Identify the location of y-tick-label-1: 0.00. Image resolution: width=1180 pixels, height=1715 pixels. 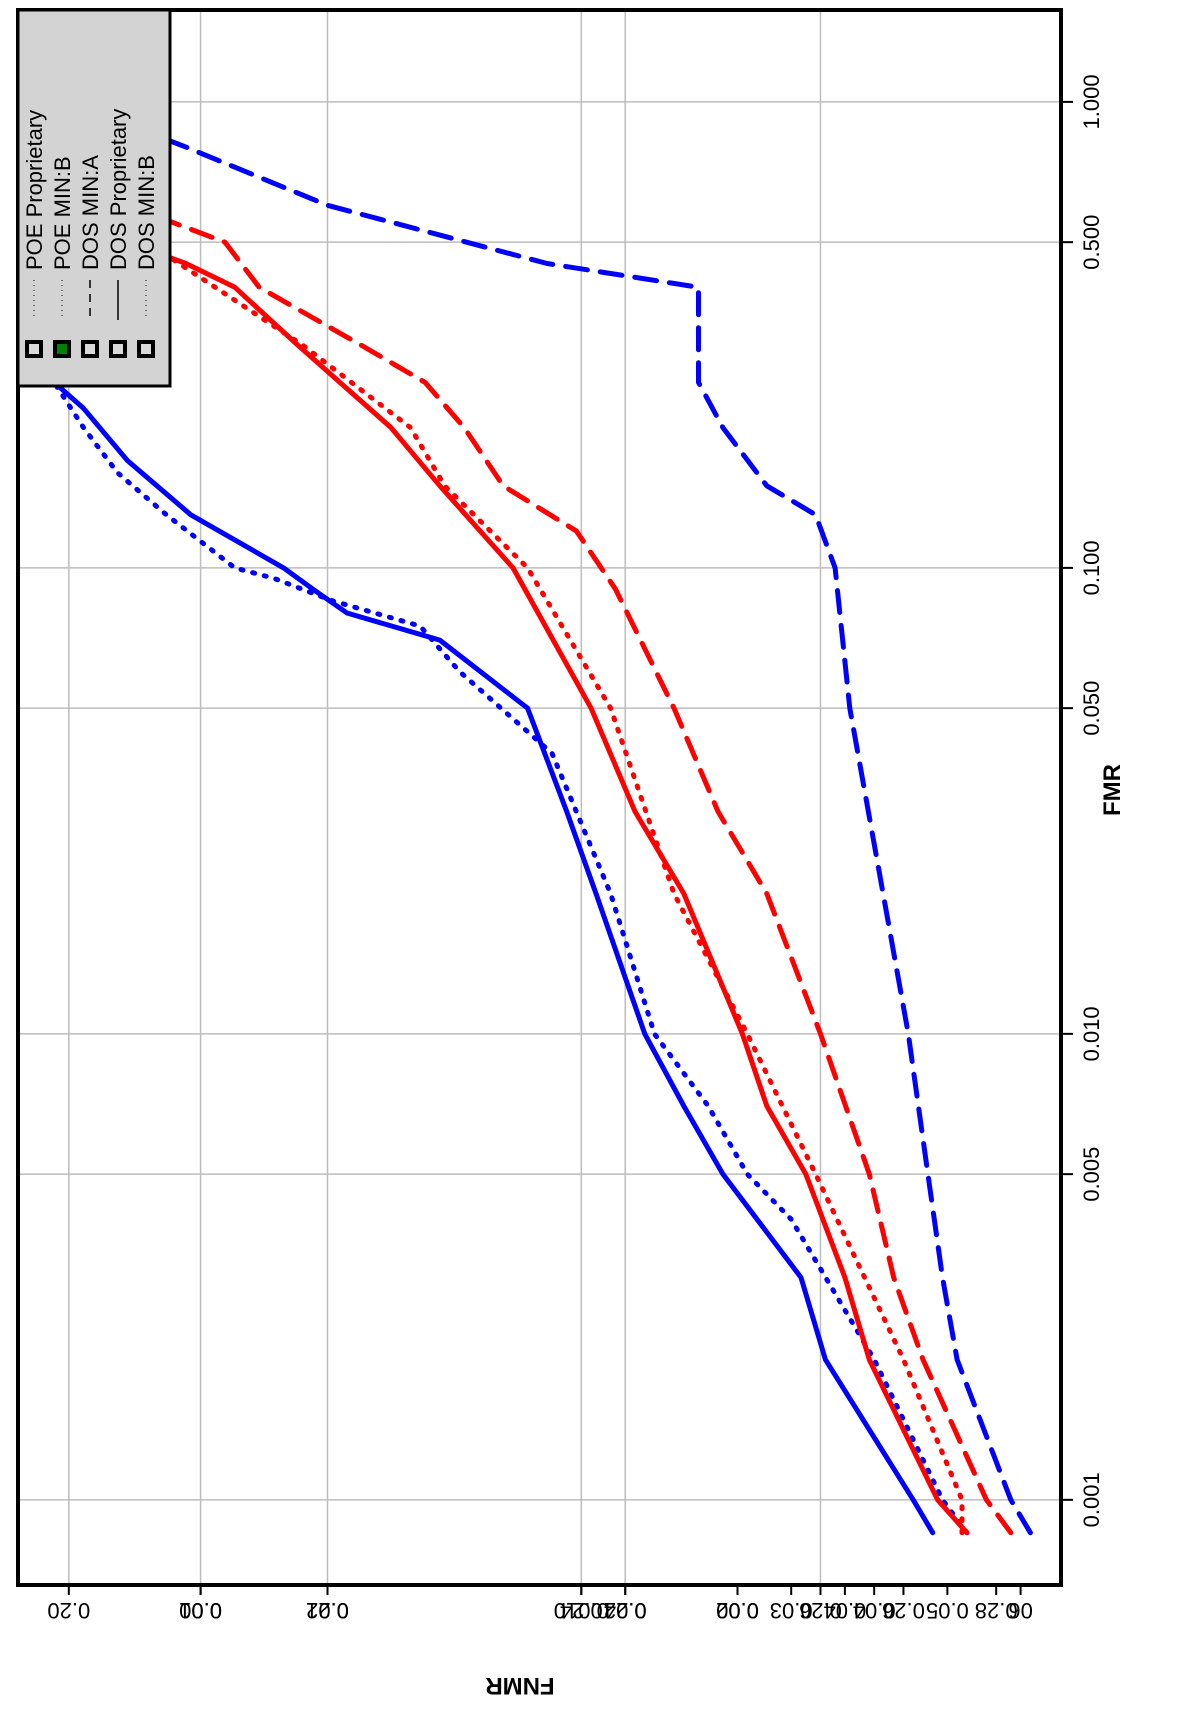
(200, 1610).